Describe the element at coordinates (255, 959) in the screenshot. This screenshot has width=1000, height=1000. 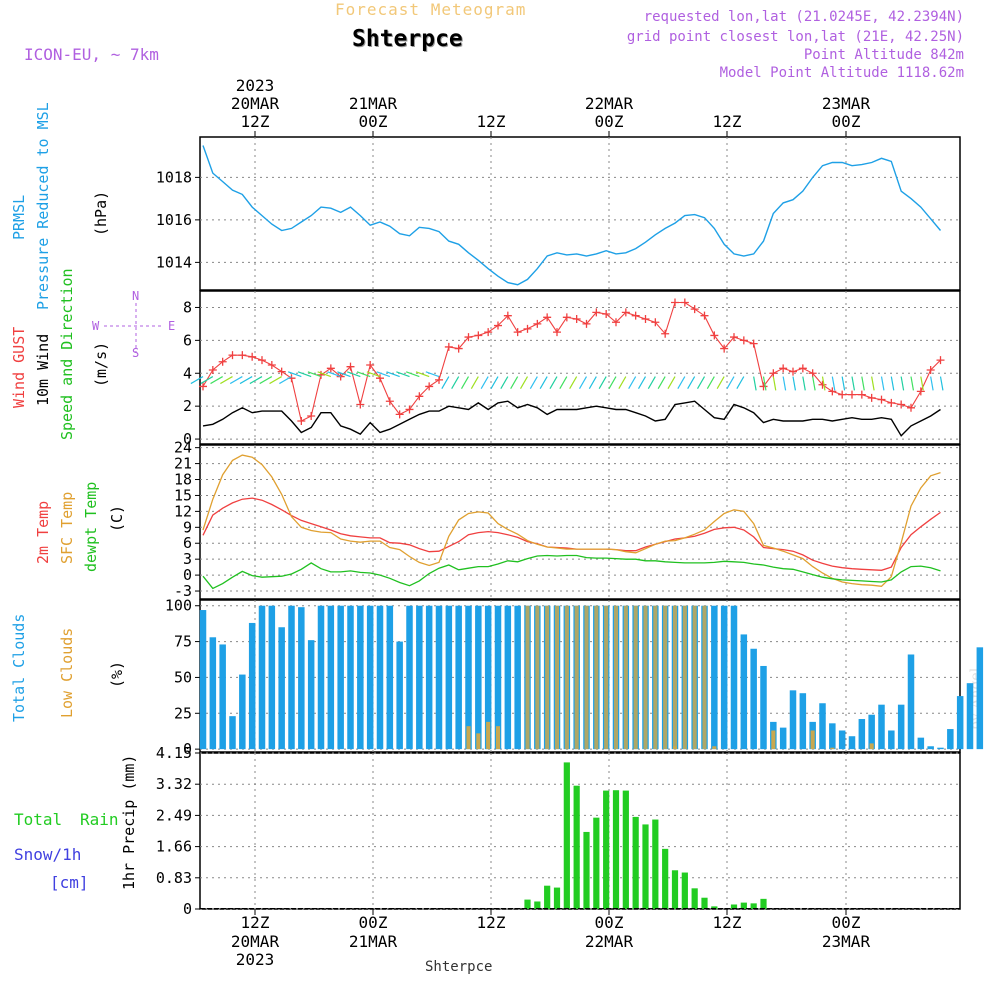
I see `bottom-year-label: 2023` at that location.